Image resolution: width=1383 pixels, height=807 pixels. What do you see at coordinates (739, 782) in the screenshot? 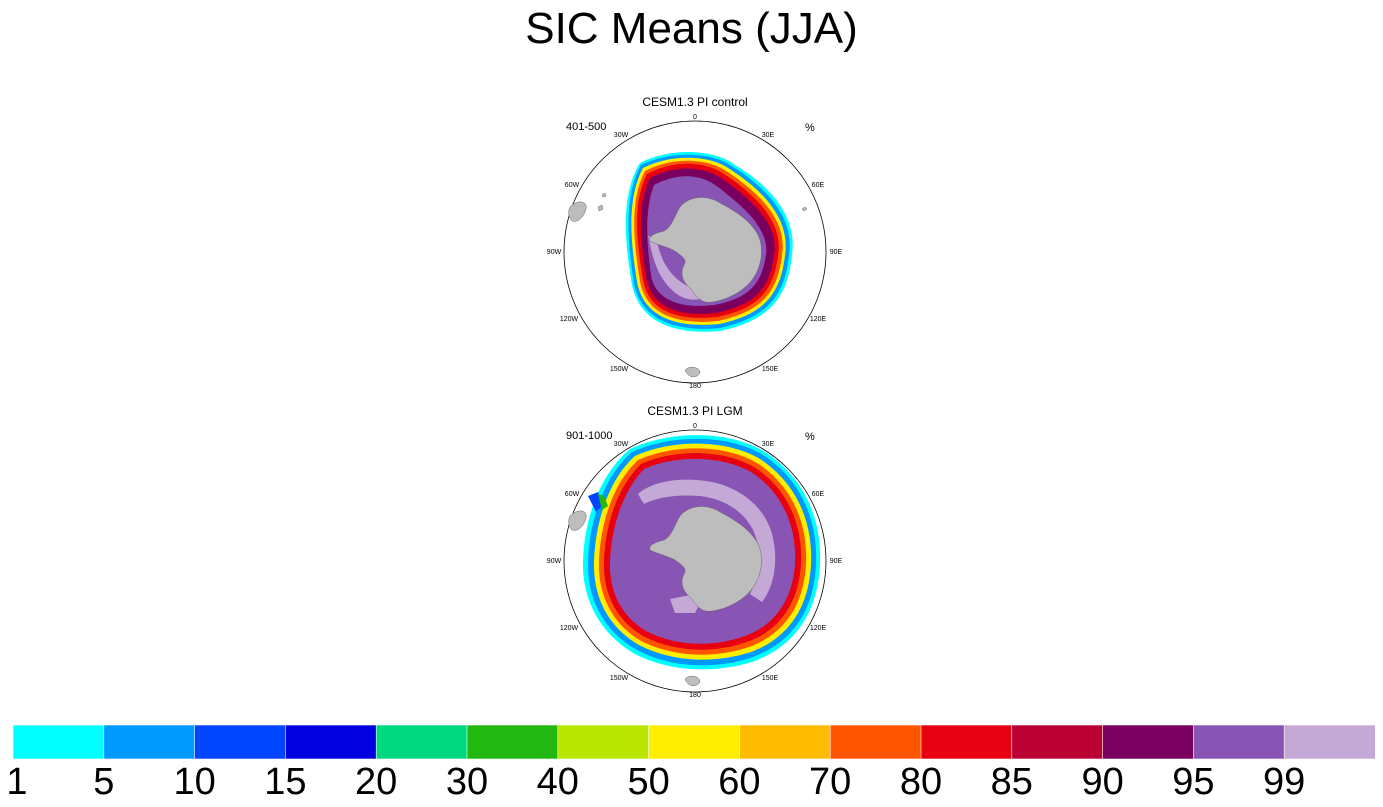
I see `colorbar-tick-60: 60` at bounding box center [739, 782].